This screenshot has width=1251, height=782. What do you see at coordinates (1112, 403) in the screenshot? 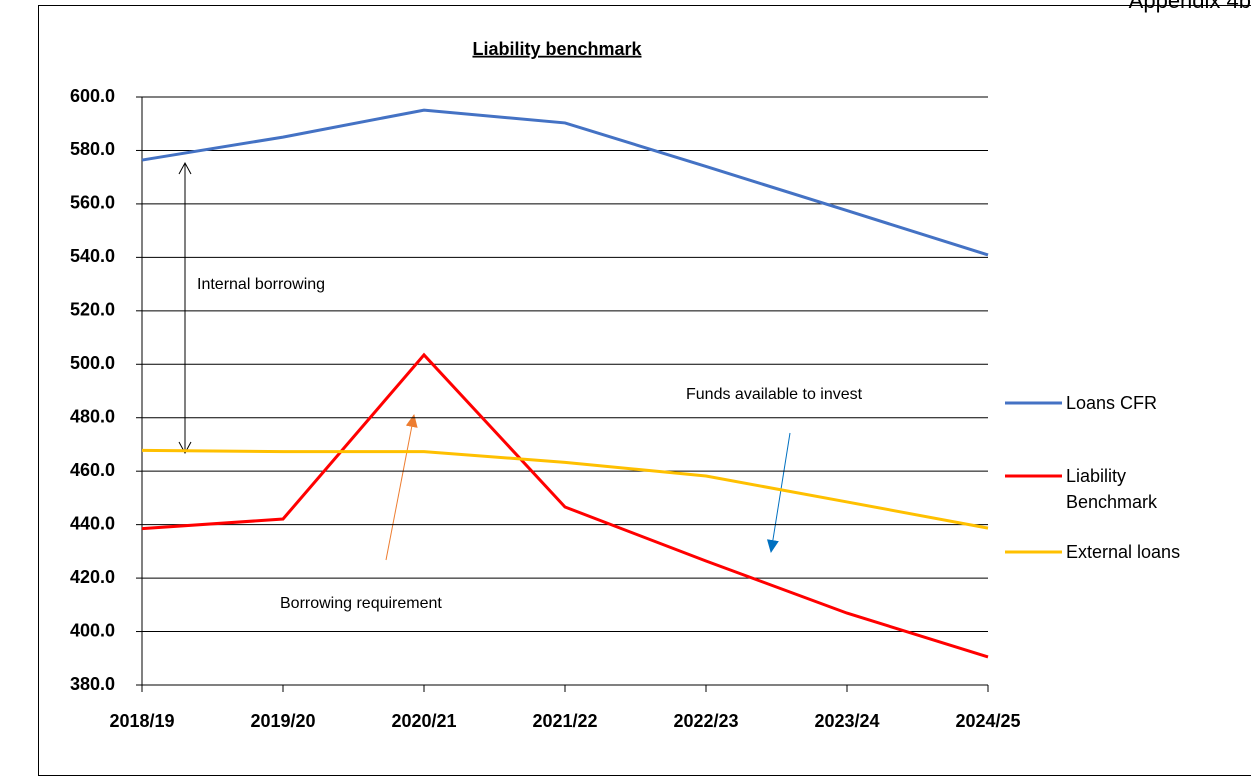
I see `legend-label: Loans CFR` at bounding box center [1112, 403].